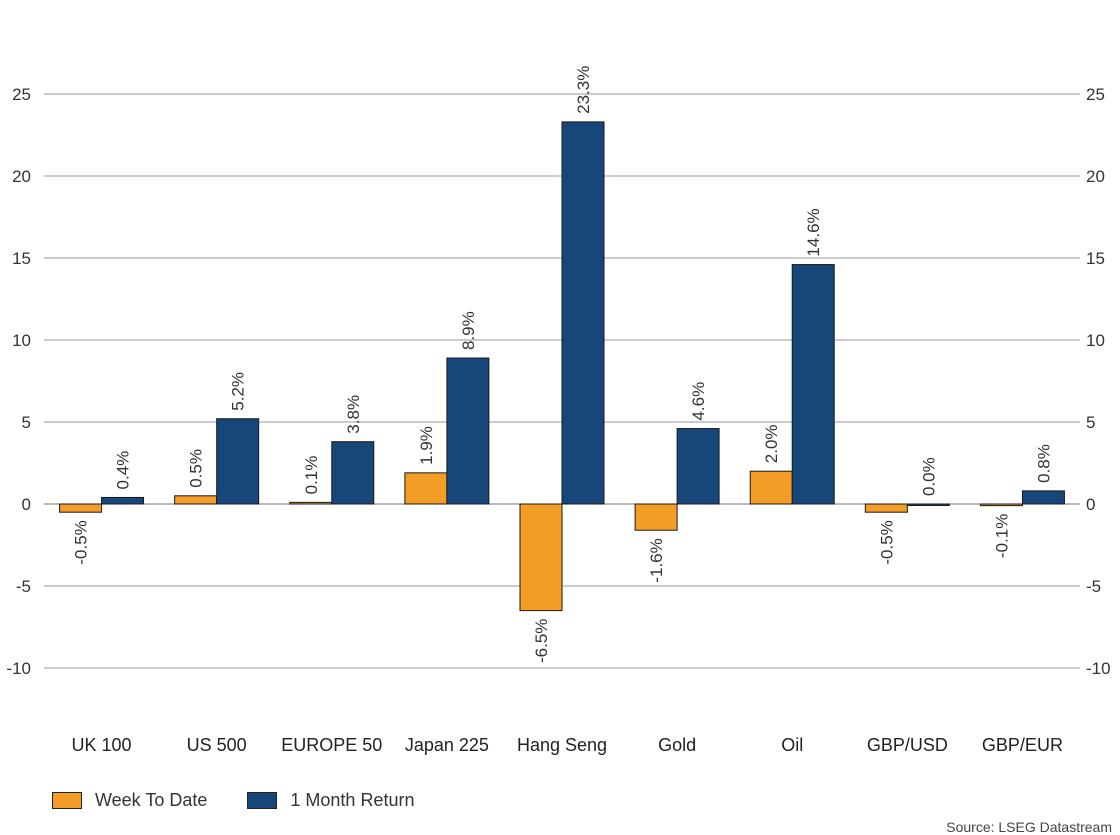 The height and width of the screenshot is (835, 1120). What do you see at coordinates (813, 232) in the screenshot?
I see `data-label-month-6: 14.6%` at bounding box center [813, 232].